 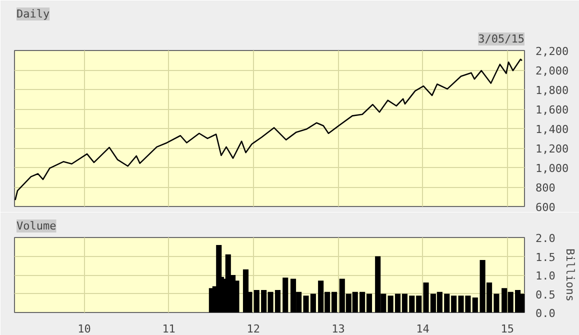 What do you see at coordinates (552, 51) in the screenshot?
I see `y-tick-label: 2,200` at bounding box center [552, 51].